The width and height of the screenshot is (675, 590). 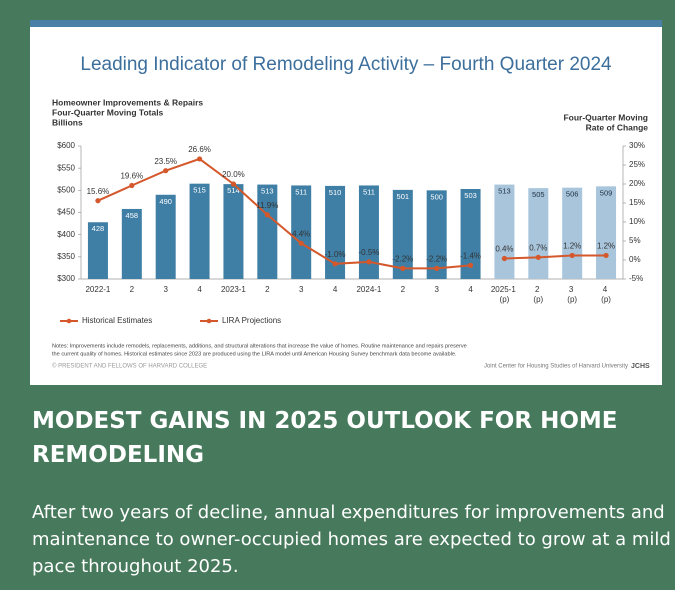 I want to click on line-value-label: -1.4%, so click(x=470, y=255).